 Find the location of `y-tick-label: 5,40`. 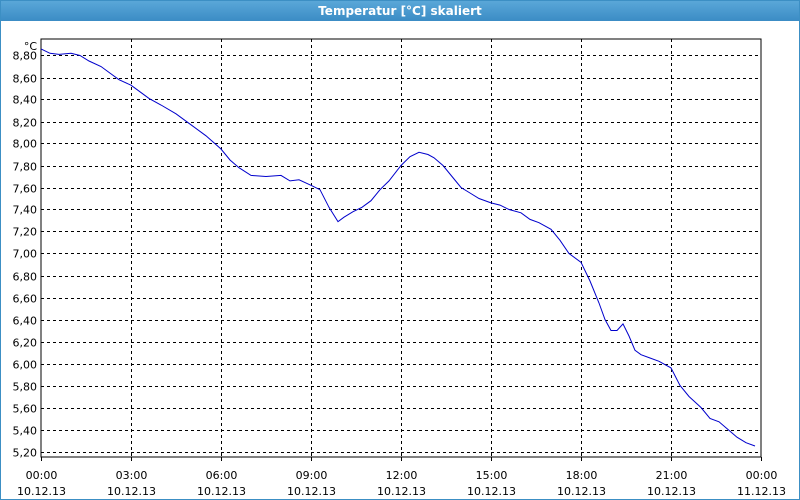

y-tick-label: 5,40 is located at coordinates (25, 431).